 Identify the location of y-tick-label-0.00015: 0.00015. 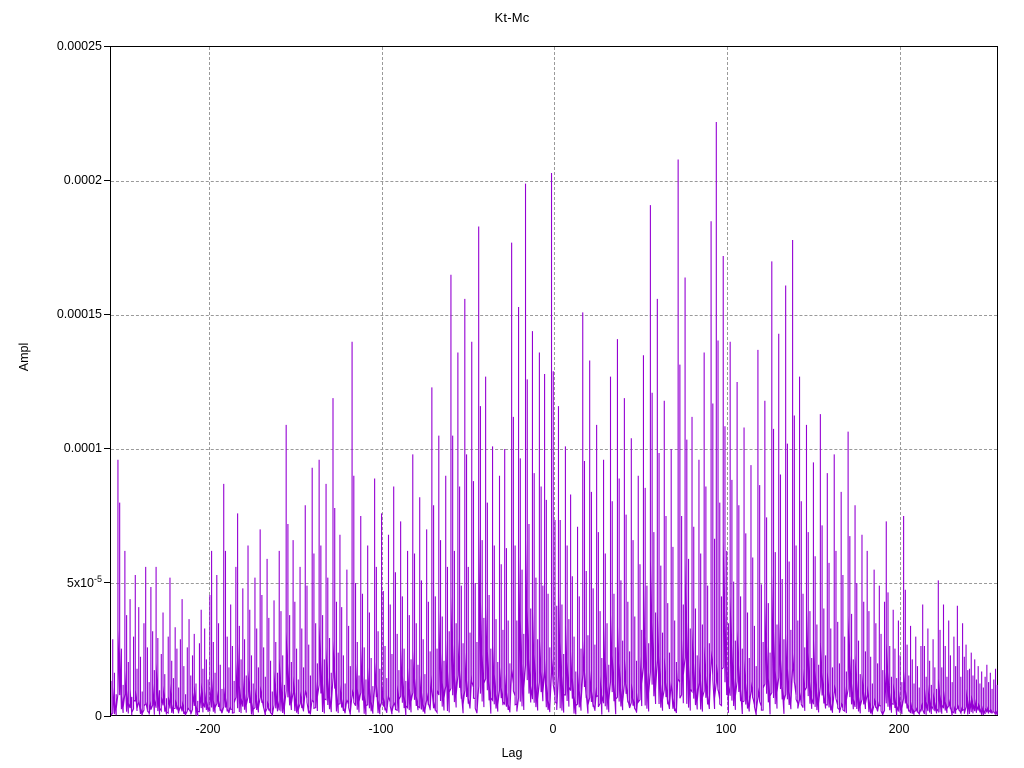
(79, 314).